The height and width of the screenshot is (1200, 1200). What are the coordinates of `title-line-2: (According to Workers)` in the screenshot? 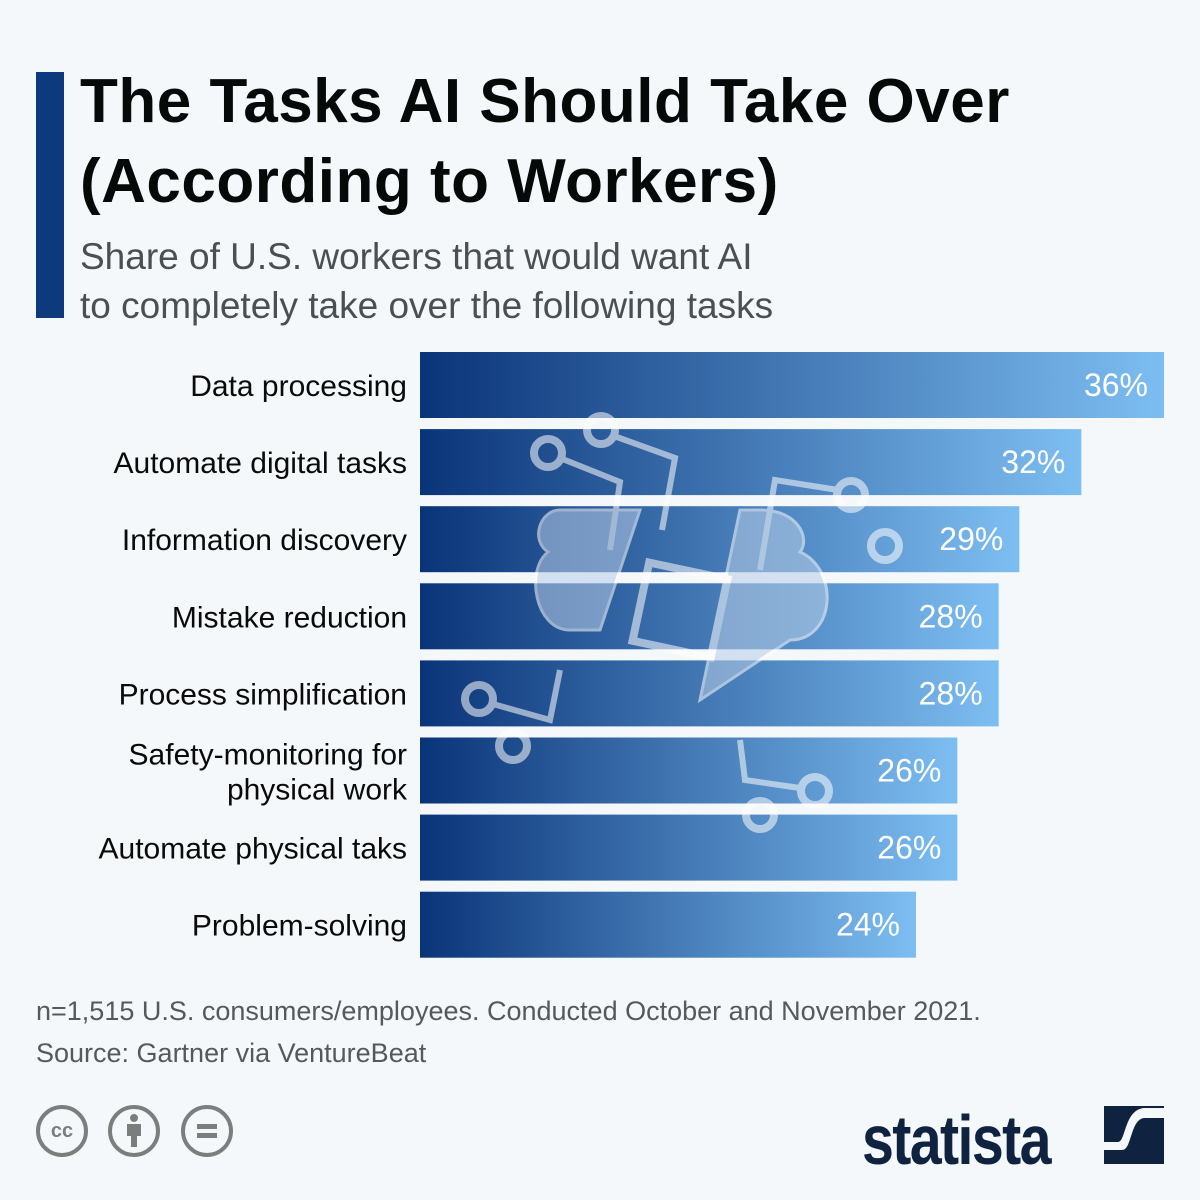 It's located at (429, 181).